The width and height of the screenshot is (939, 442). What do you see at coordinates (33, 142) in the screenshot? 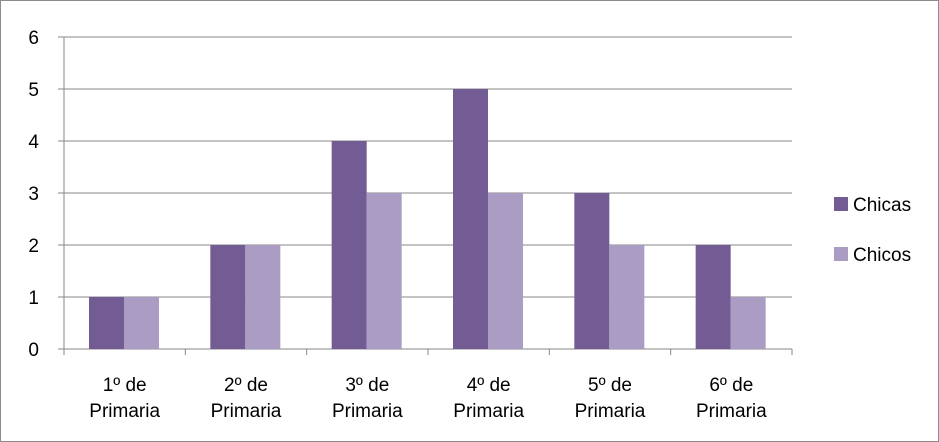
I see `y-tick-label: 4` at bounding box center [33, 142].